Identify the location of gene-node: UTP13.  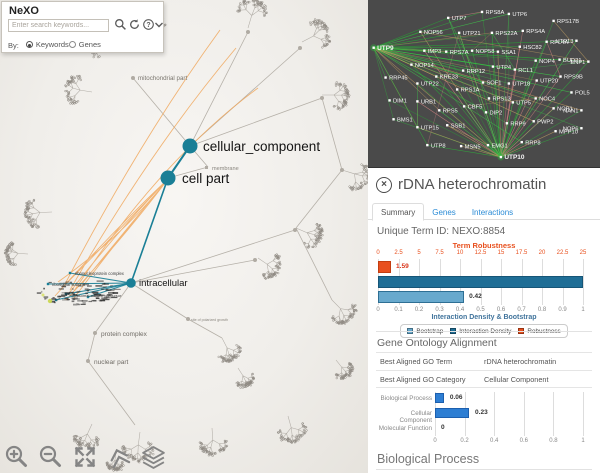
(567, 42).